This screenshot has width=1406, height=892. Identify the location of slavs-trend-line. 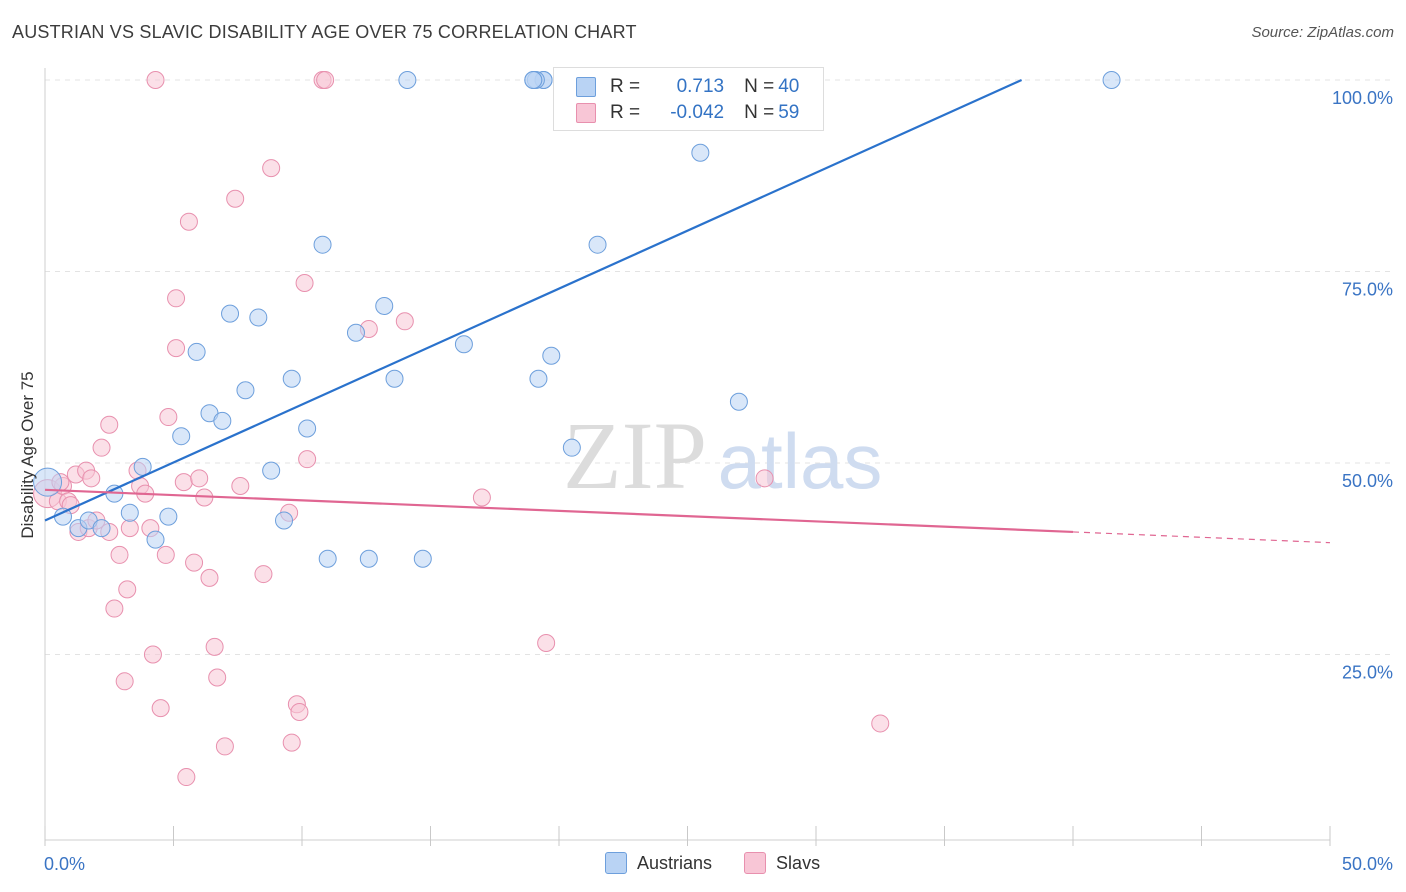
(559, 511).